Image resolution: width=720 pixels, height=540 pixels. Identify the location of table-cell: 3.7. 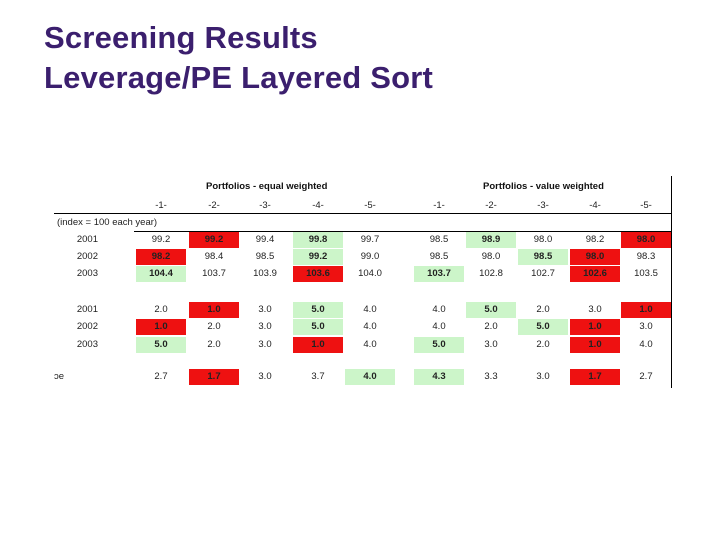
(318, 376).